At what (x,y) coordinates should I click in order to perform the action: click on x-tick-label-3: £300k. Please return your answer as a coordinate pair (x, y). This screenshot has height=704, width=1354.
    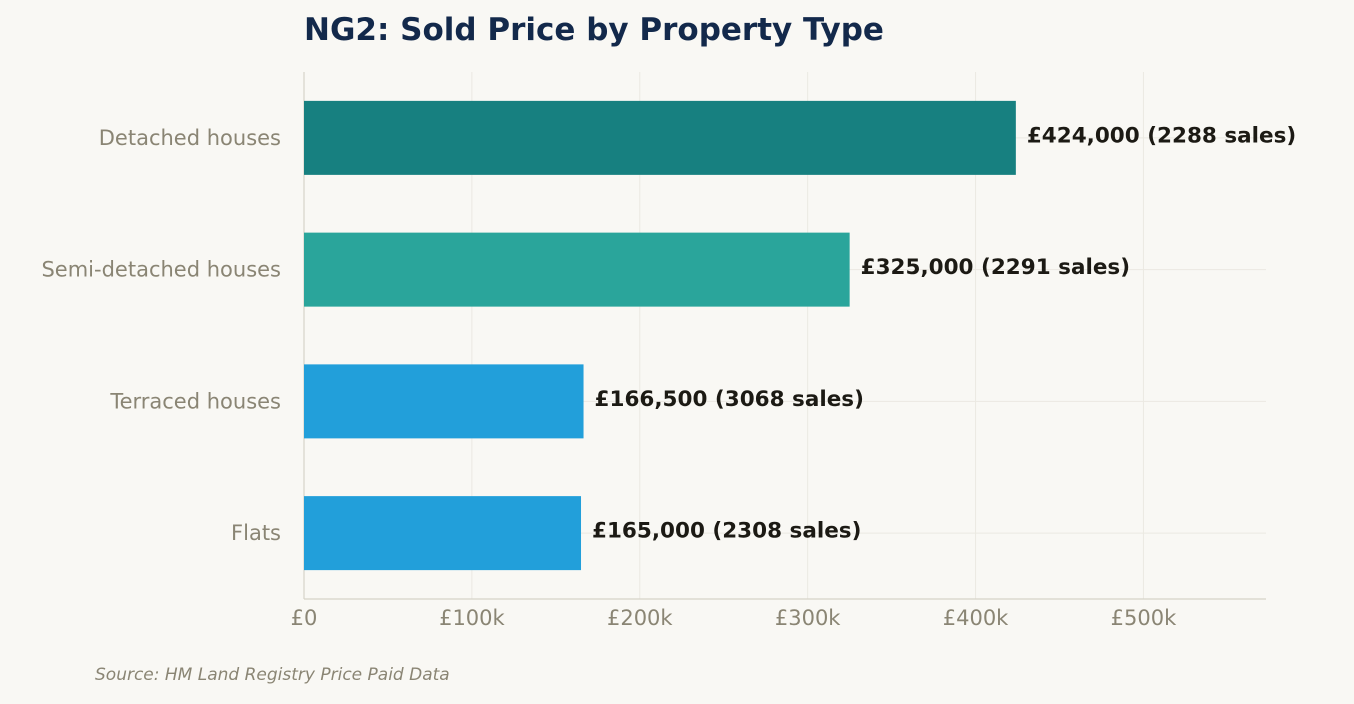
    Looking at the image, I should click on (808, 618).